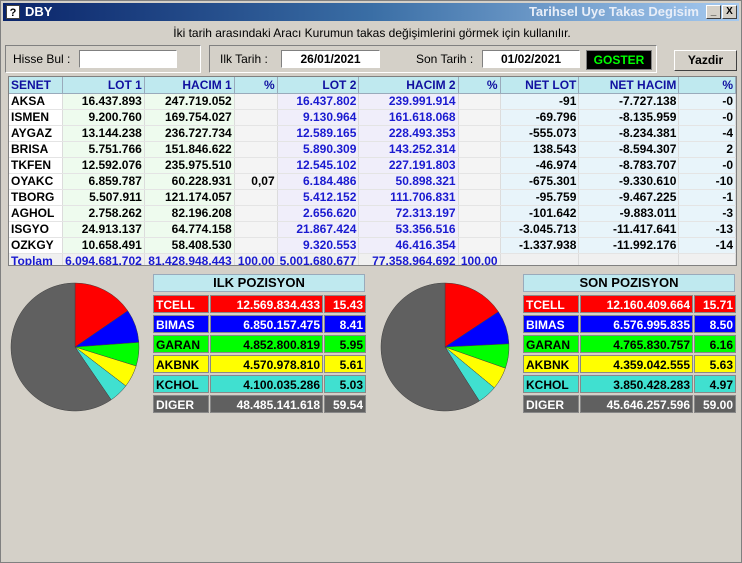 Image resolution: width=742 pixels, height=563 pixels. I want to click on table-cell: 161.618.068, so click(408, 117).